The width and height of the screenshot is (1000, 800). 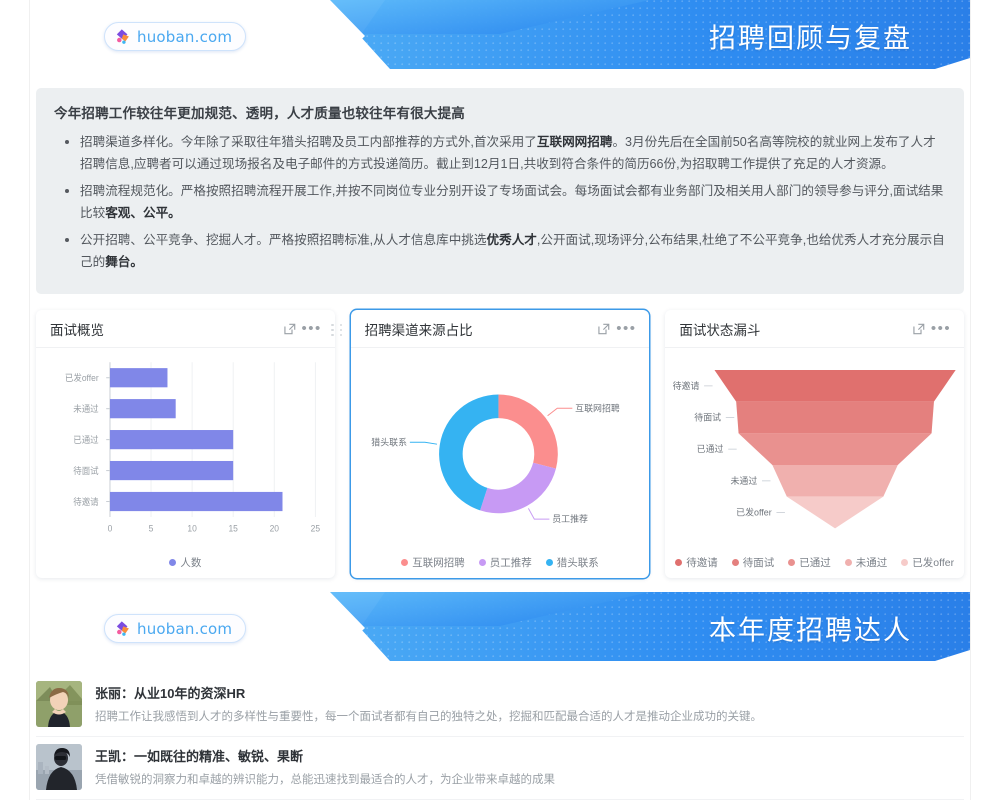 I want to click on bar-category-label: 待面试, so click(x=86, y=469).